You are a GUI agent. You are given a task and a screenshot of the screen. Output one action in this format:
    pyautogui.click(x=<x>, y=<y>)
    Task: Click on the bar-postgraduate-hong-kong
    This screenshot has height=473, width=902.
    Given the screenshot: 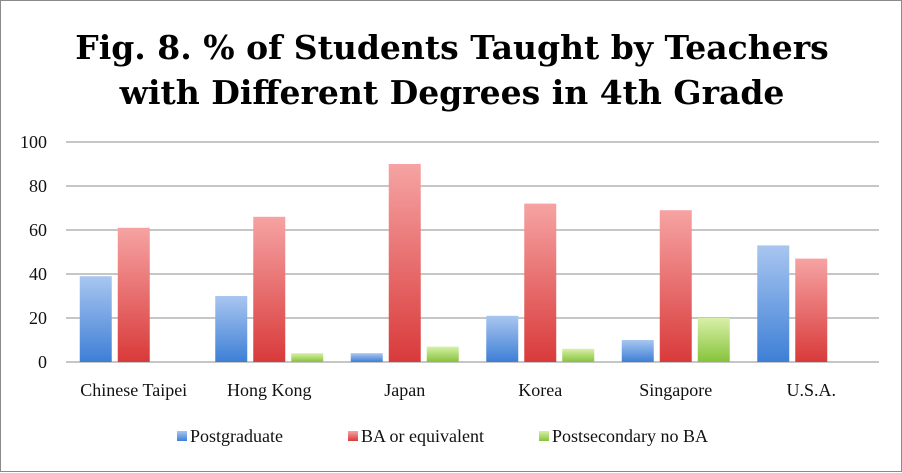 What is the action you would take?
    pyautogui.click(x=231, y=329)
    